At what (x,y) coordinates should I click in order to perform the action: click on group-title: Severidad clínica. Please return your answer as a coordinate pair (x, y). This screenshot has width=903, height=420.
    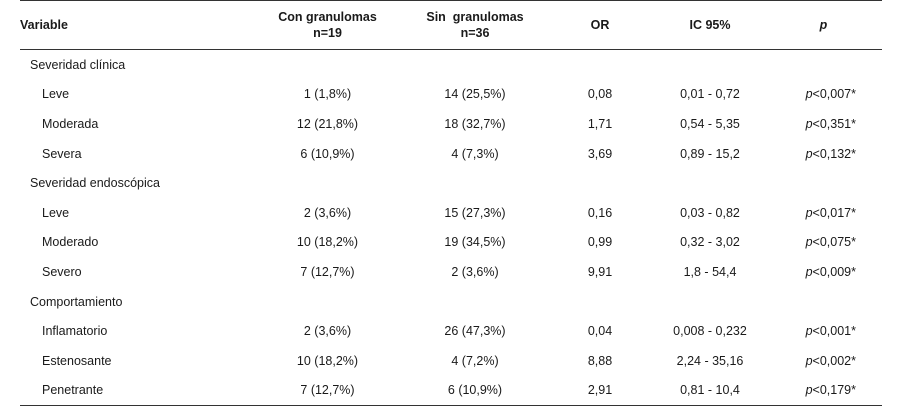
    Looking at the image, I should click on (78, 64).